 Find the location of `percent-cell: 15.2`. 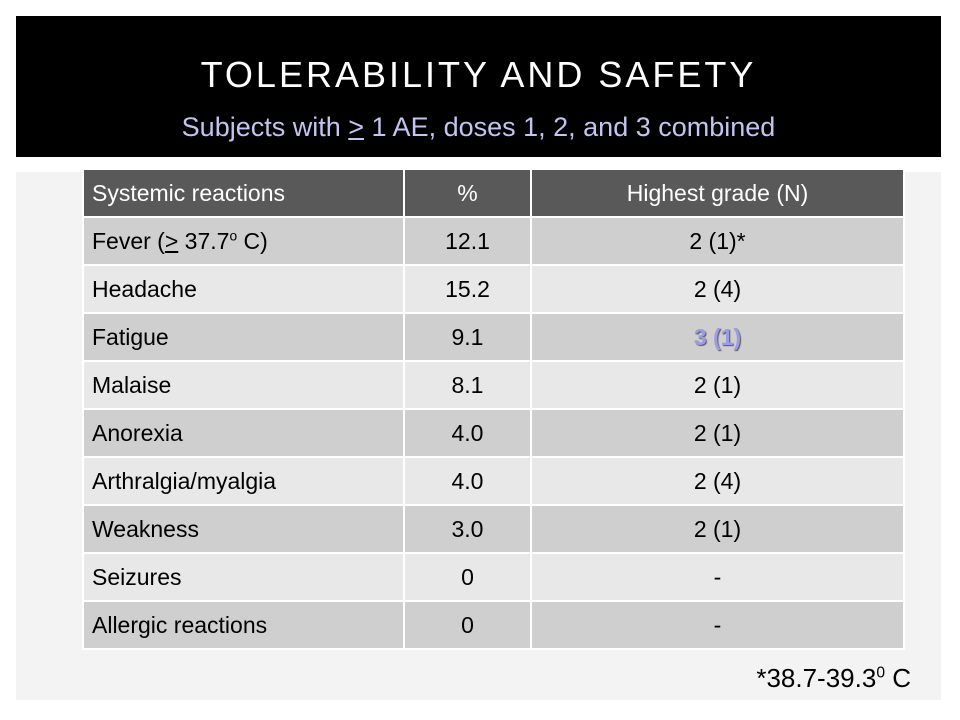

percent-cell: 15.2 is located at coordinates (467, 289).